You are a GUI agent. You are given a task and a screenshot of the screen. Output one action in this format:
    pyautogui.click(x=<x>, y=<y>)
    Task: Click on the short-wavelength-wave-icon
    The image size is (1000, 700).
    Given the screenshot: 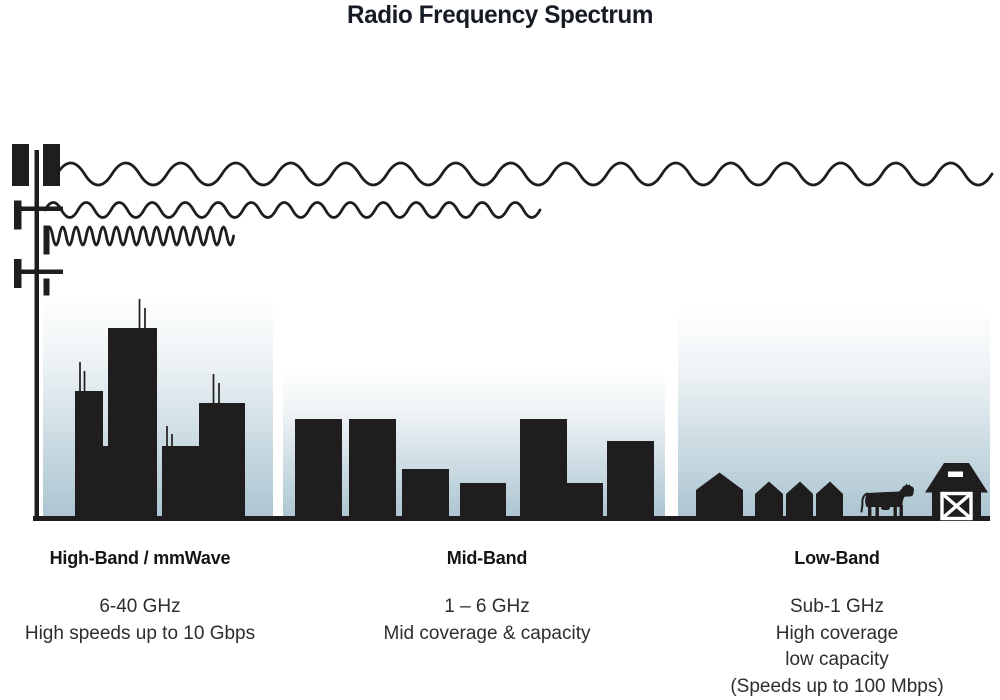 What is the action you would take?
    pyautogui.click(x=139, y=236)
    